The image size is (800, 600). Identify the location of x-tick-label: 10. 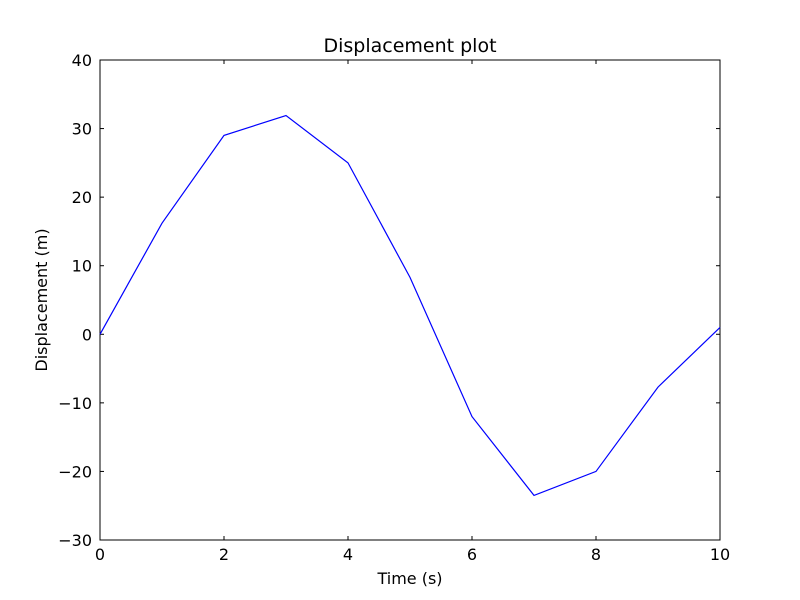
(720, 554).